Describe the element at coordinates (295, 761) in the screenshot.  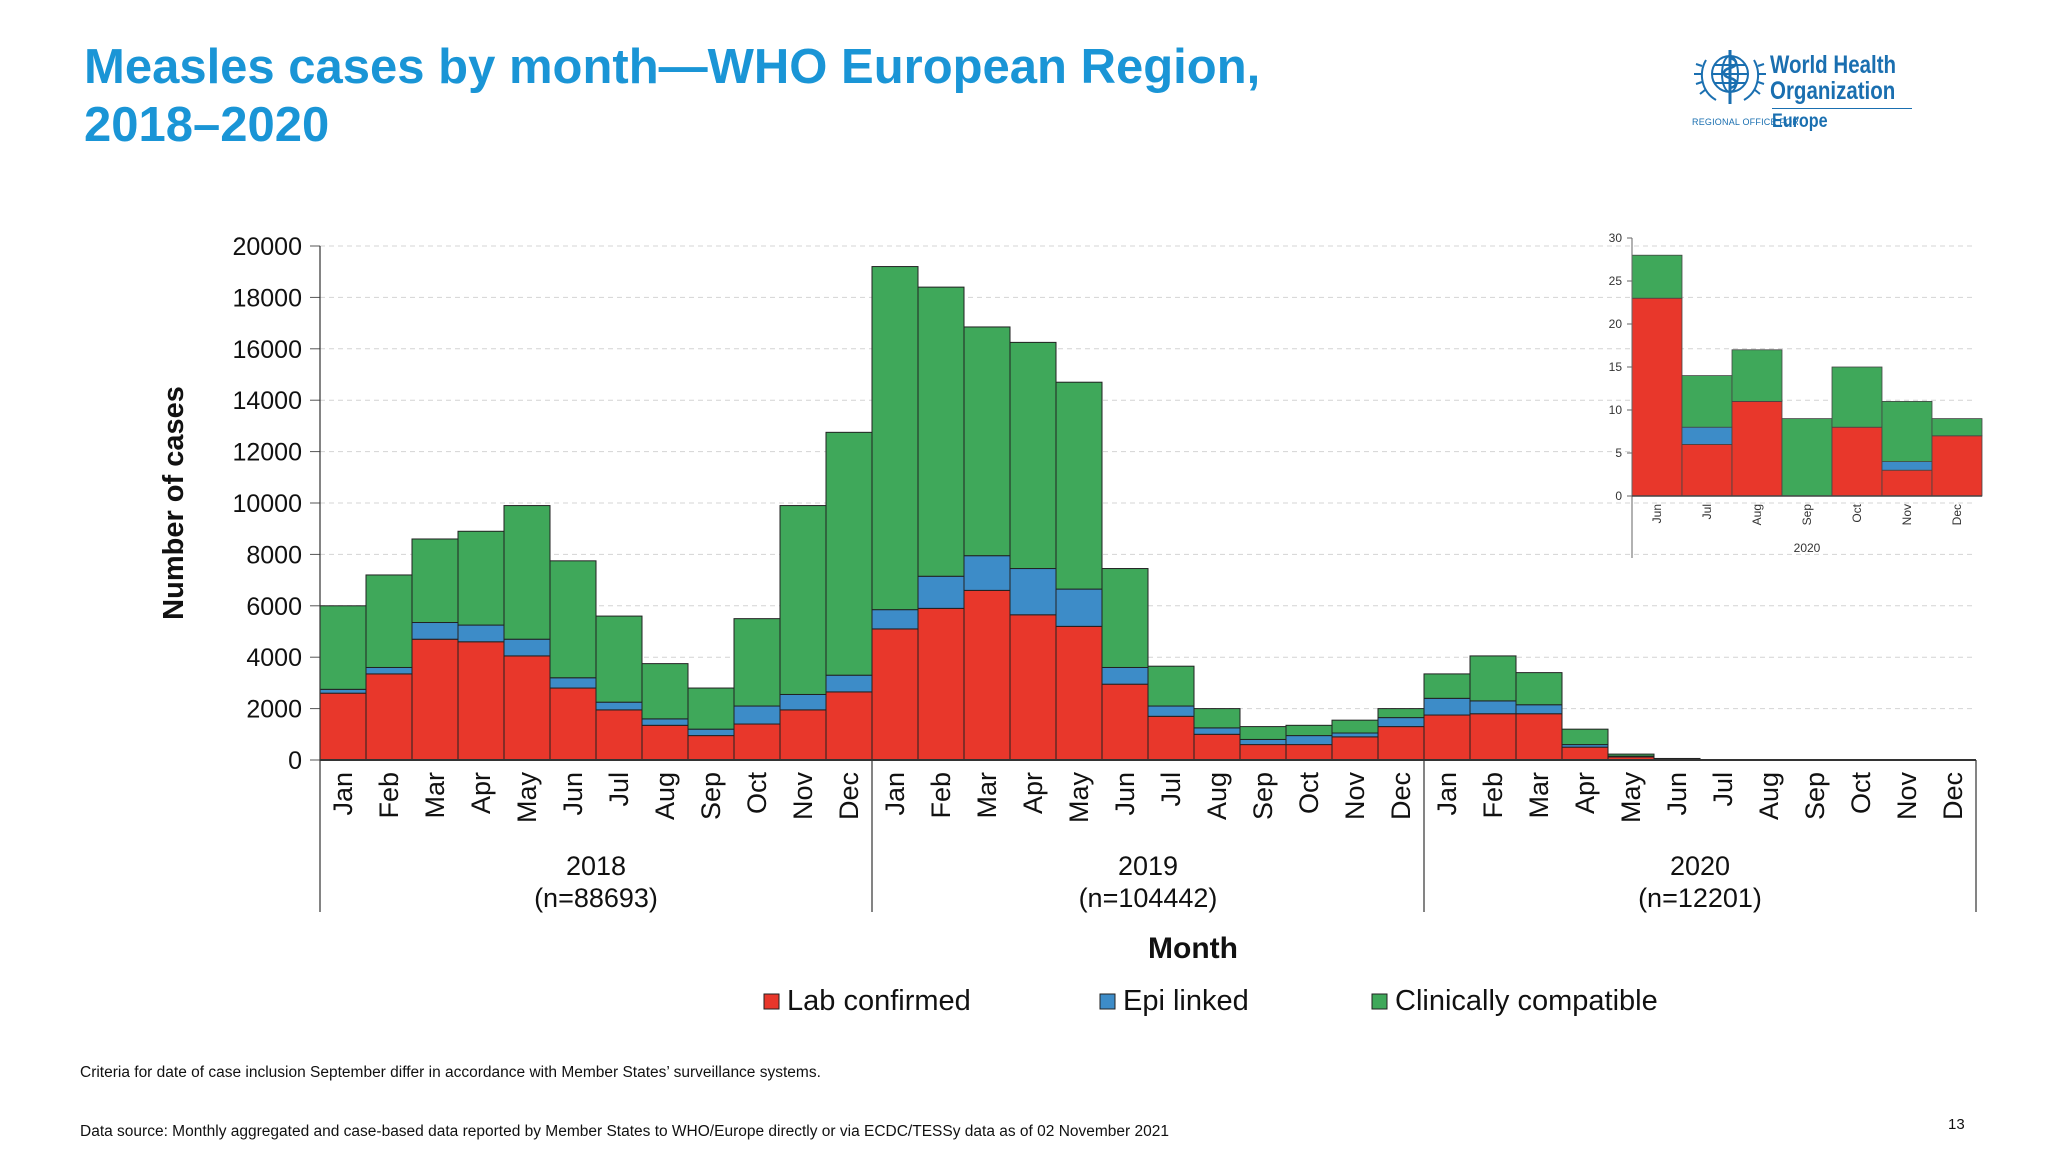
I see `y-tick-label: 0` at that location.